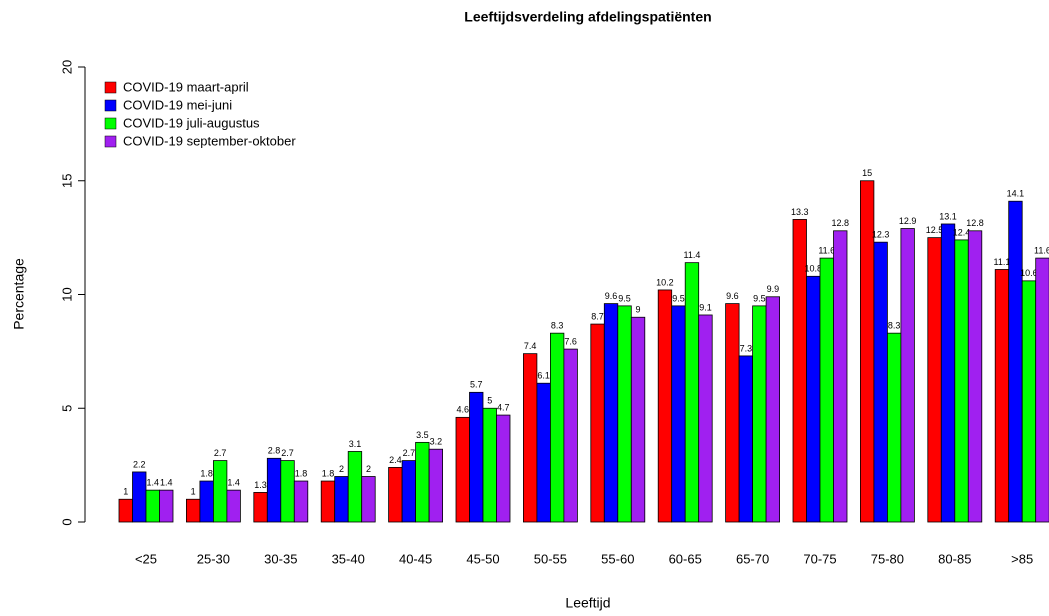 Image resolution: width=1049 pixels, height=616 pixels. Describe the element at coordinates (773, 289) in the screenshot. I see `value-label: 9.9` at that location.